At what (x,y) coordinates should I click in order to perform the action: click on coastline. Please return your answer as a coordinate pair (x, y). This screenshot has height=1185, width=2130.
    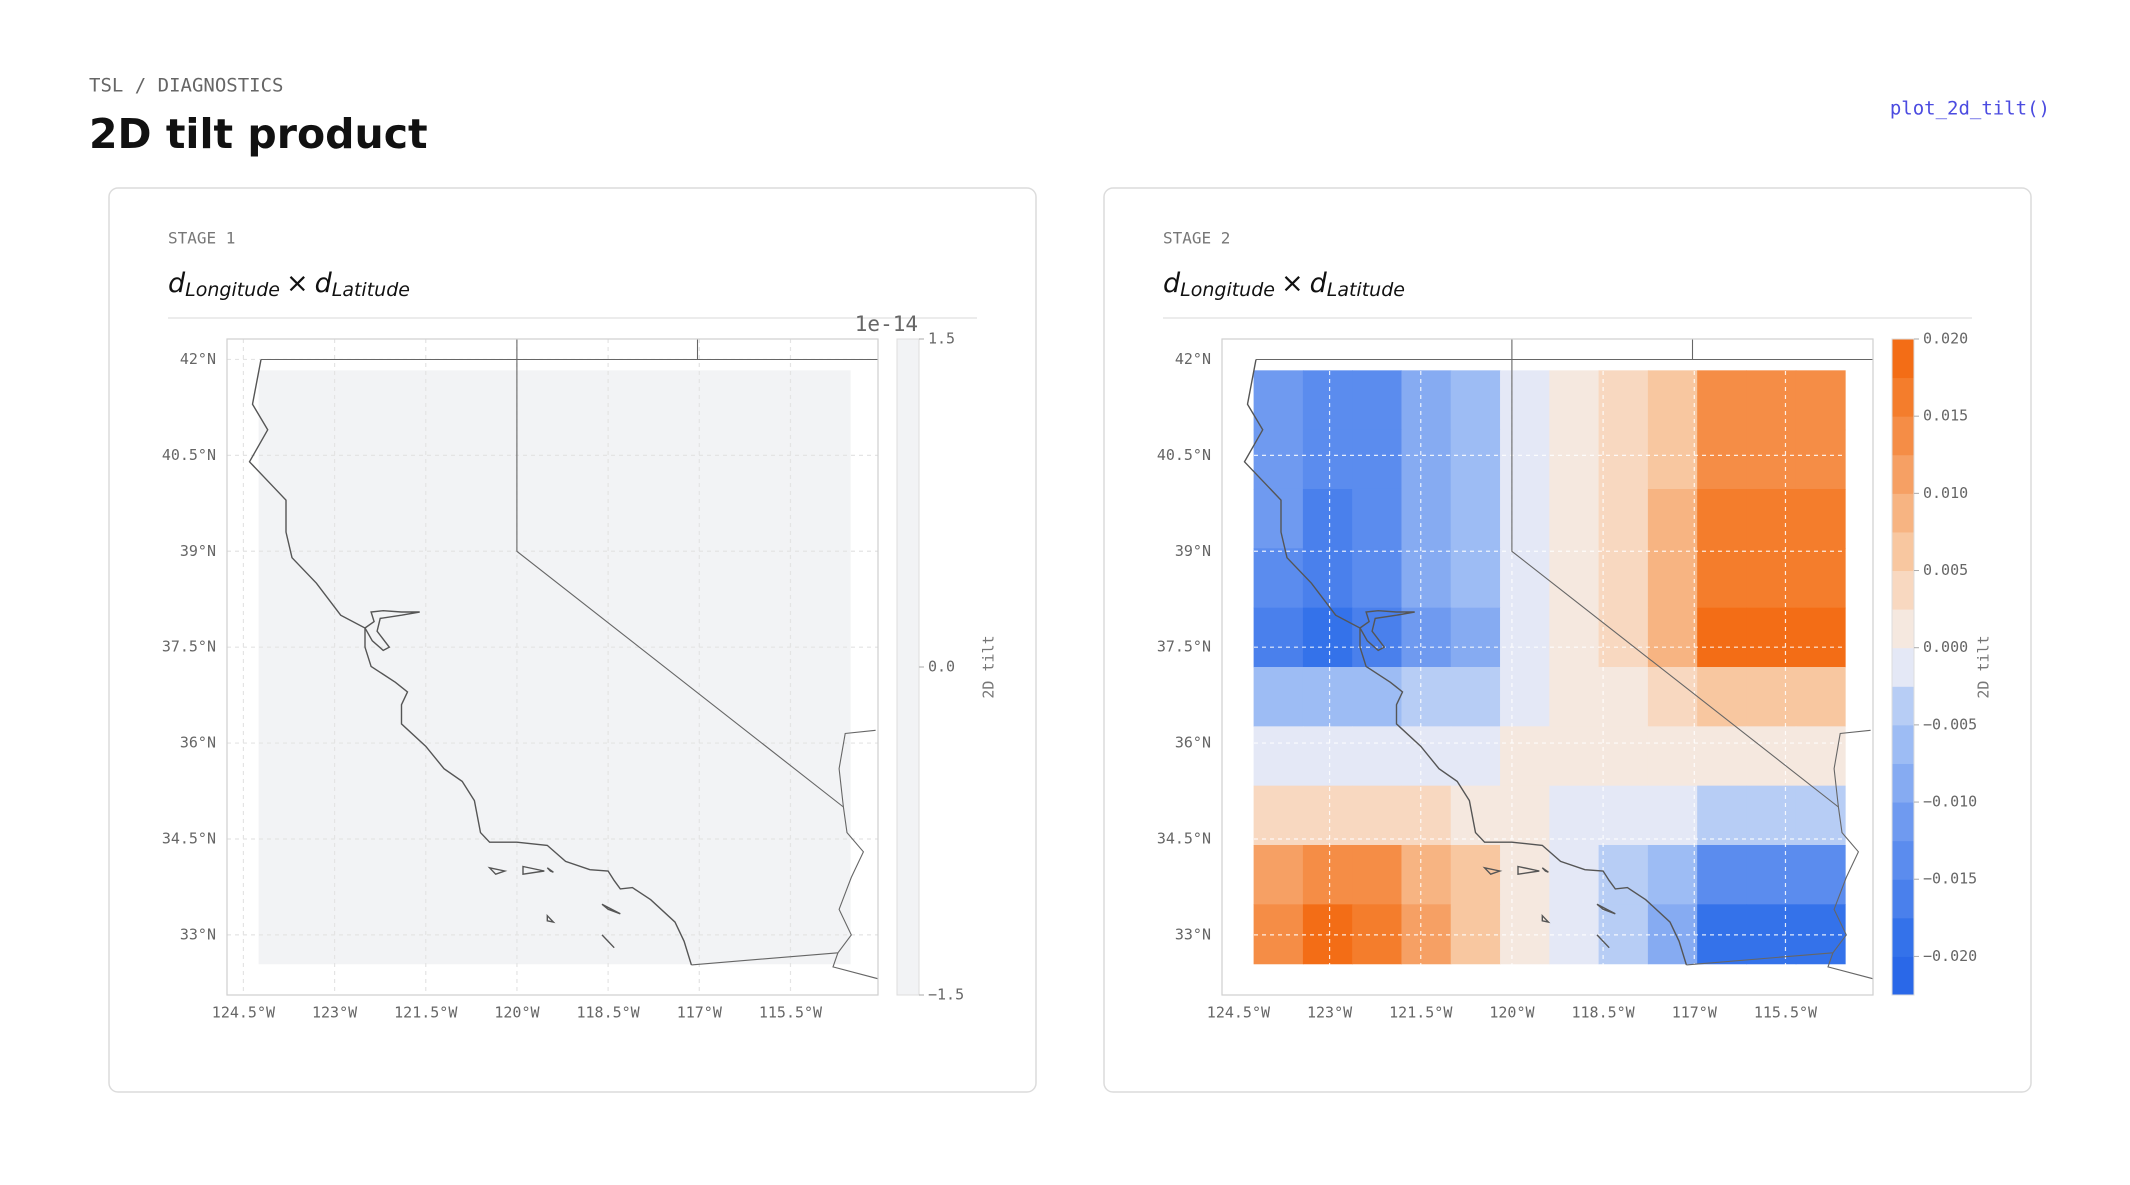
    Looking at the image, I should click on (470, 662).